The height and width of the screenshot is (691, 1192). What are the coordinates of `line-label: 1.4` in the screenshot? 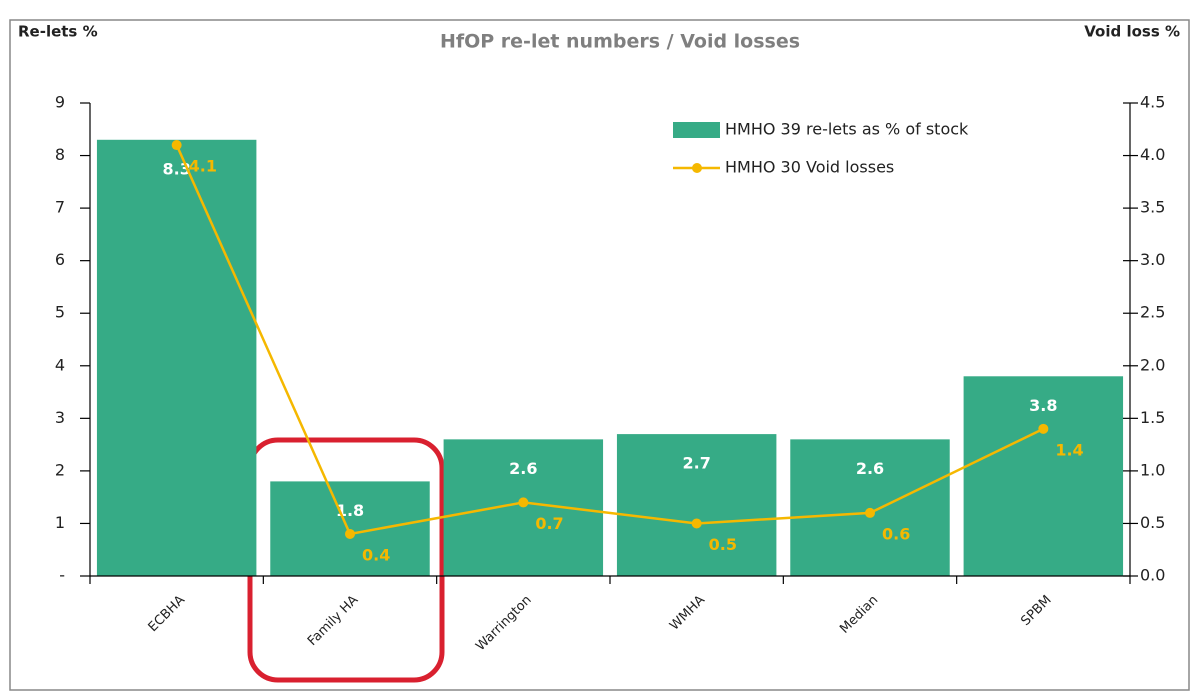 It's located at (1069, 449).